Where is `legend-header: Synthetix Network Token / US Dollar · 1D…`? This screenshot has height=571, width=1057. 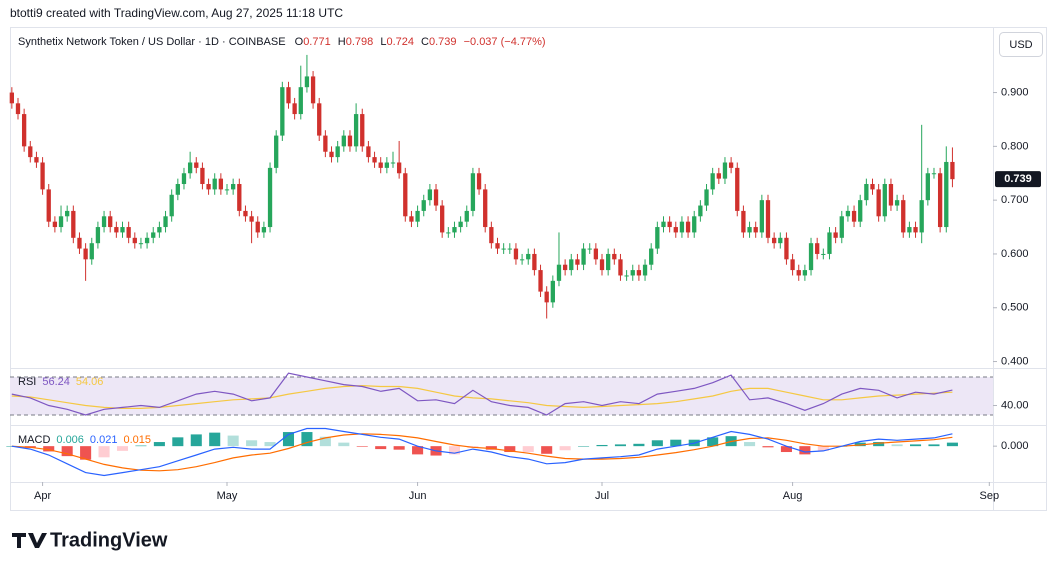 legend-header: Synthetix Network Token / US Dollar · 1D… is located at coordinates (282, 42).